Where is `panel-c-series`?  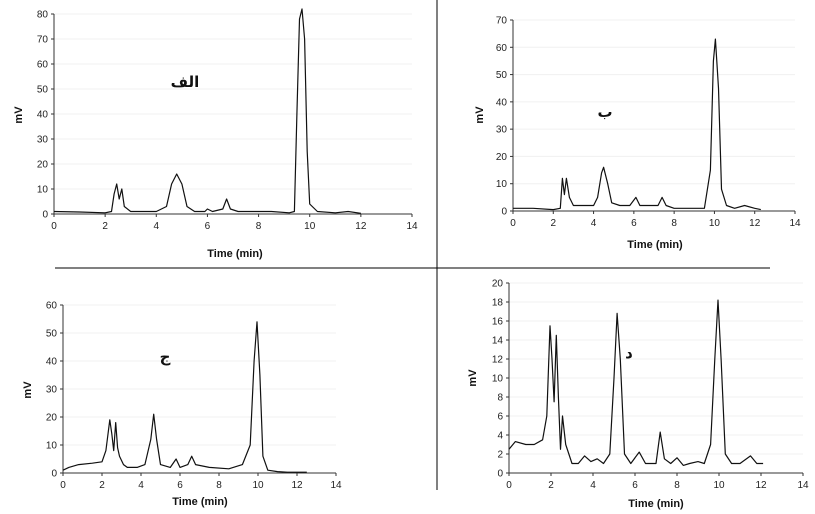
panel-c-series is located at coordinates (184, 397).